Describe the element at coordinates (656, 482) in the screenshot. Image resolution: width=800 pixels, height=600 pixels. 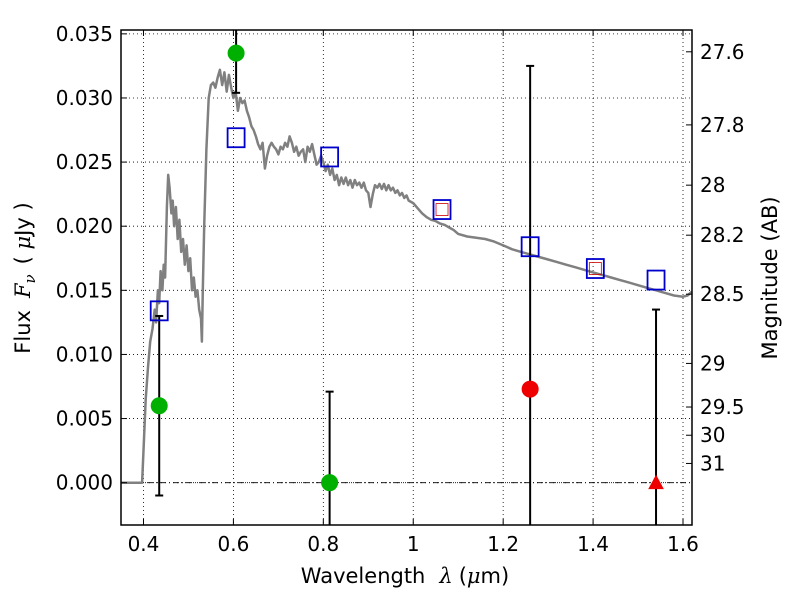
I see `upper-limit-triangle` at that location.